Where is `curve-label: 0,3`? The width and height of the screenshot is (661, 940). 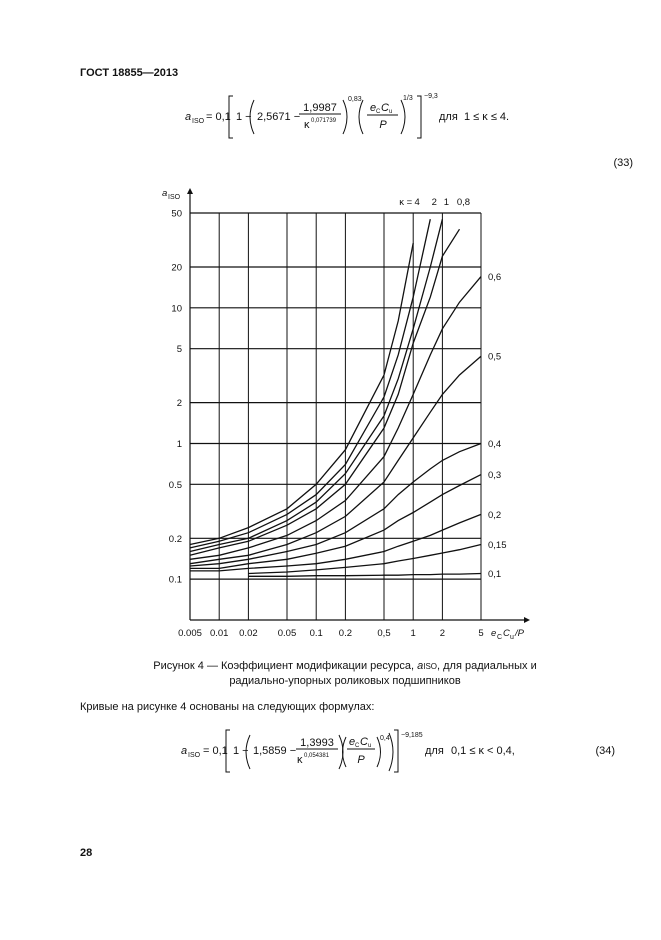
curve-label: 0,3 is located at coordinates (494, 475).